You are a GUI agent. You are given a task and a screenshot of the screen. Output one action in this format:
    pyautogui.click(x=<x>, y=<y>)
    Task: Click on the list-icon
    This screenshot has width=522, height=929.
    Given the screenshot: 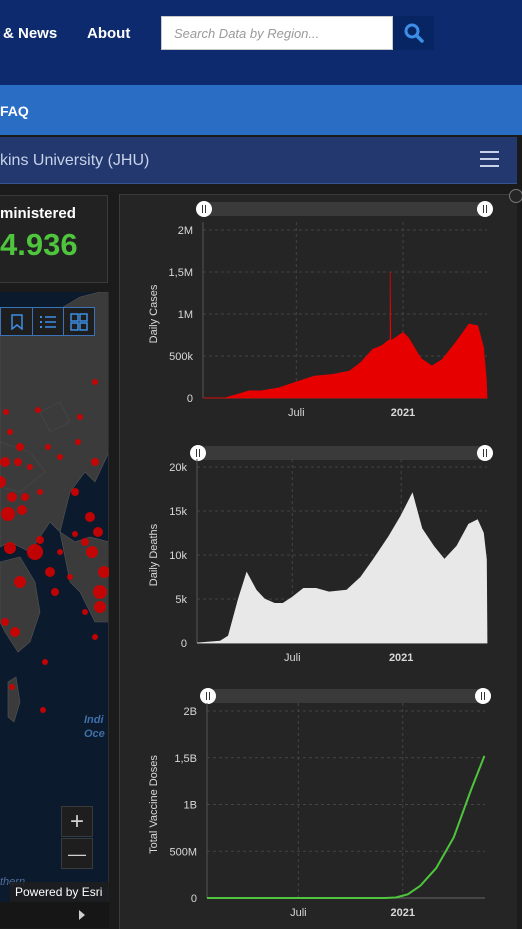 What is the action you would take?
    pyautogui.click(x=48, y=321)
    